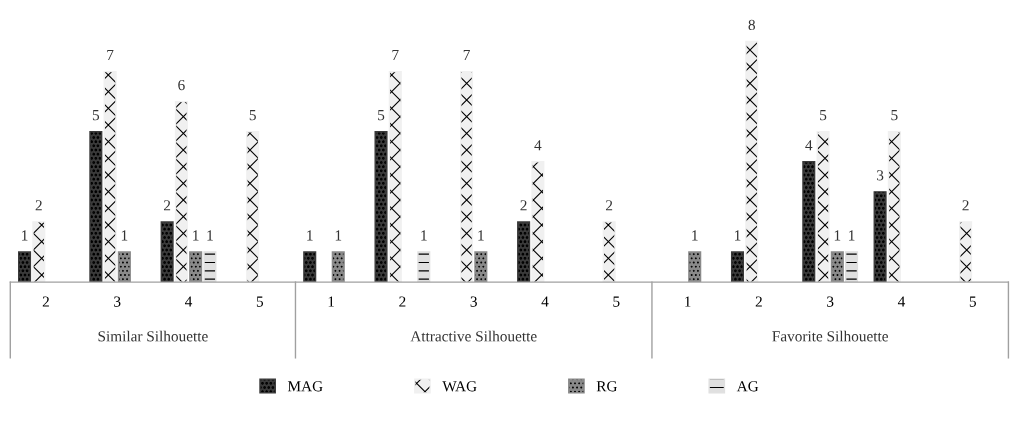 The width and height of the screenshot is (1029, 421). Describe the element at coordinates (880, 175) in the screenshot. I see `data-label: 3` at that location.